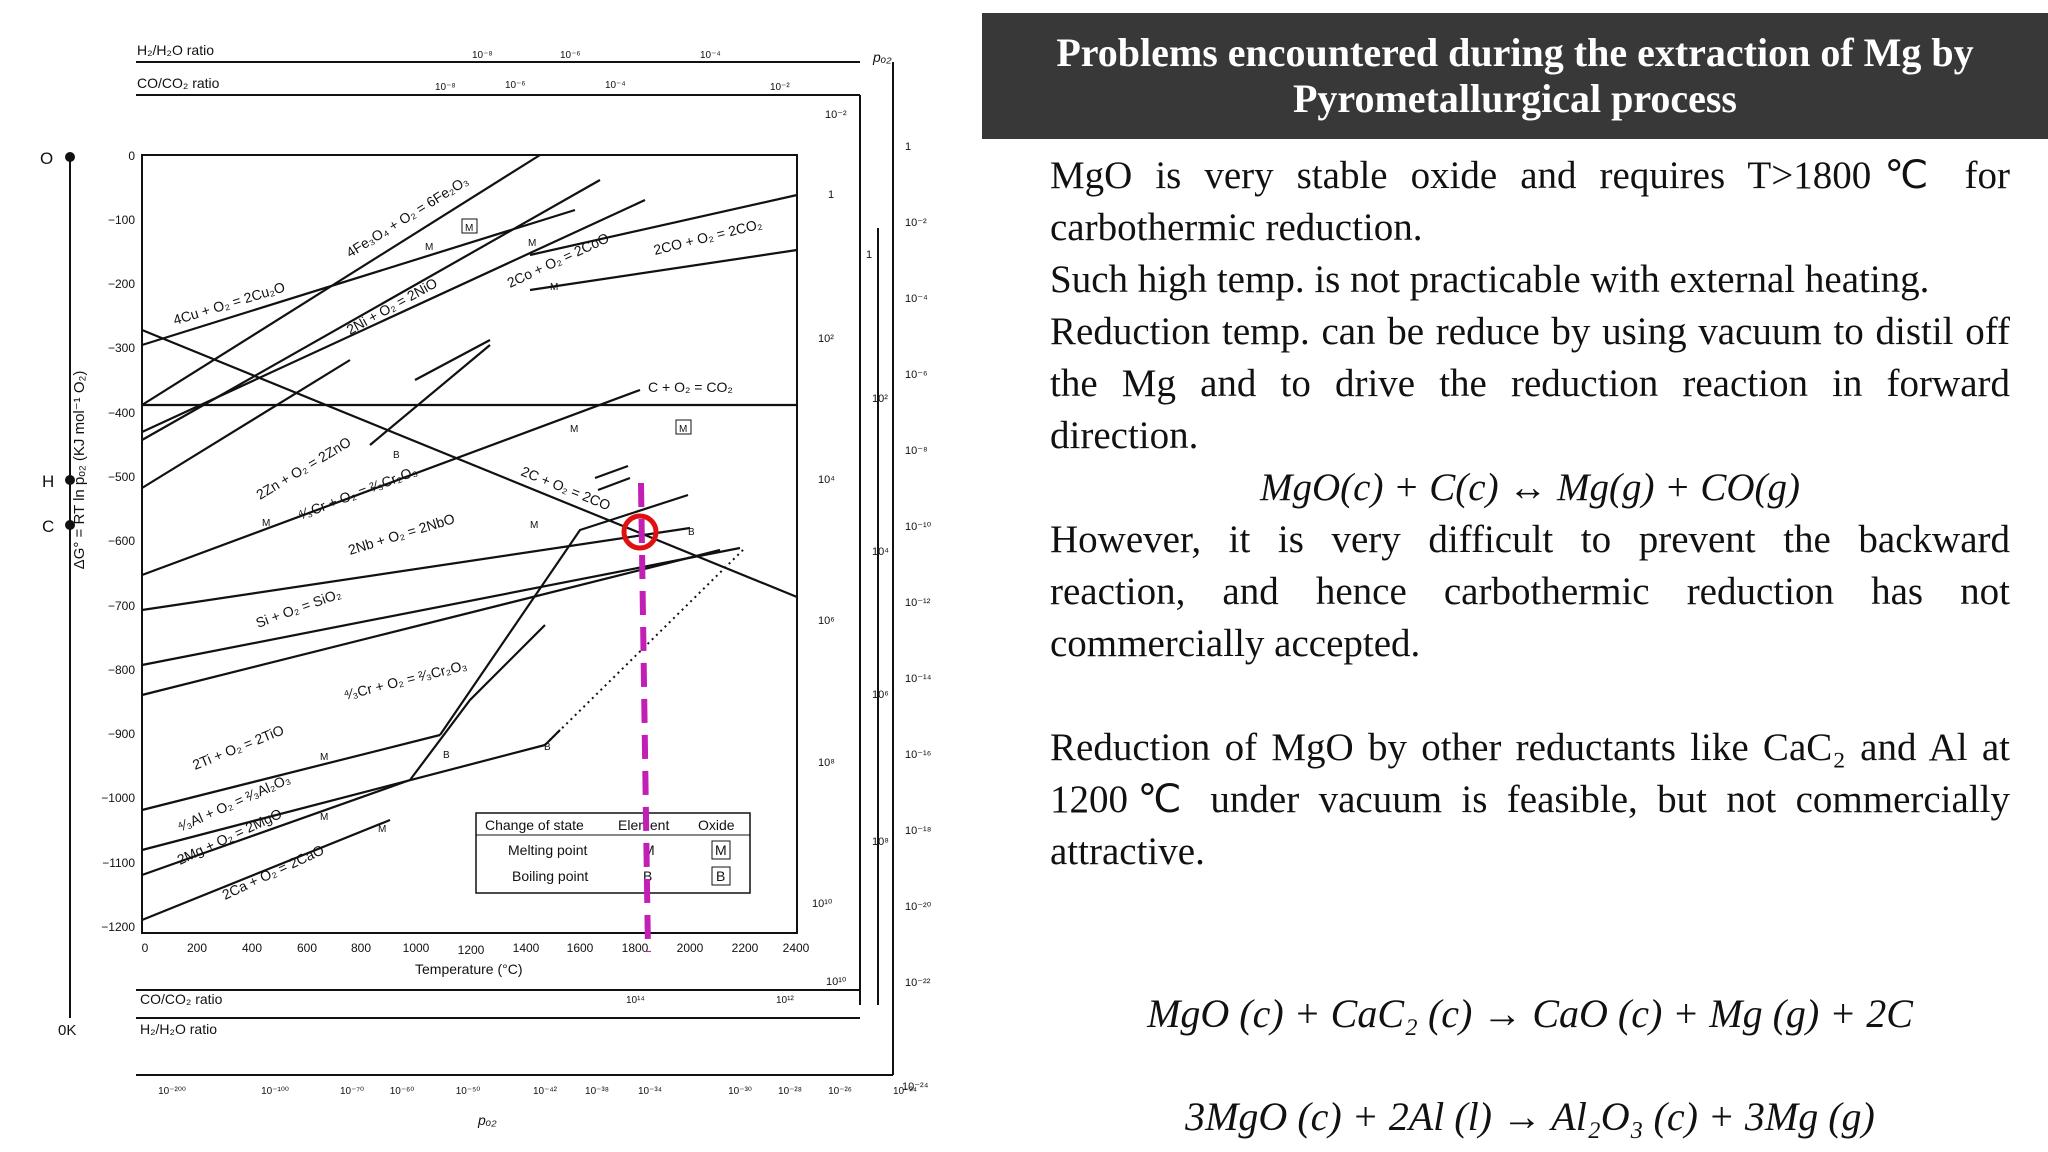 This screenshot has height=1152, width=2048. What do you see at coordinates (547, 850) in the screenshot?
I see `legend-row-label: Melting point` at bounding box center [547, 850].